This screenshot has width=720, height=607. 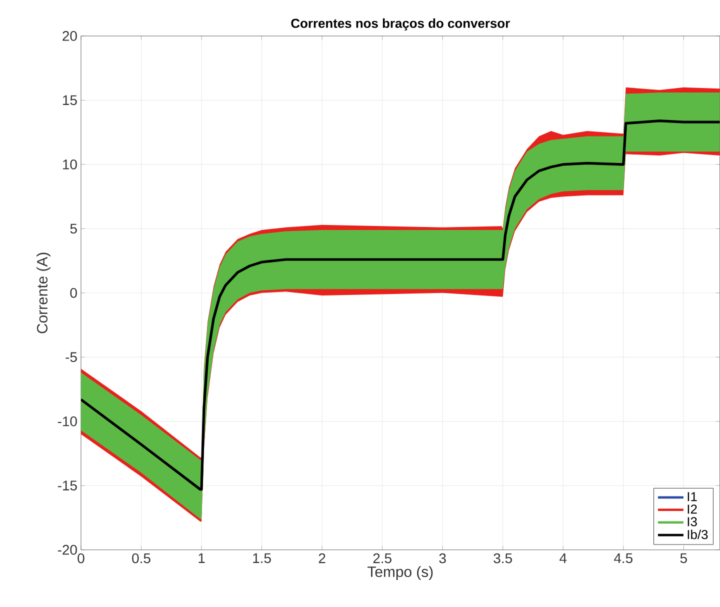 What do you see at coordinates (382, 558) in the screenshot?
I see `x-tick-label: 2.5` at bounding box center [382, 558].